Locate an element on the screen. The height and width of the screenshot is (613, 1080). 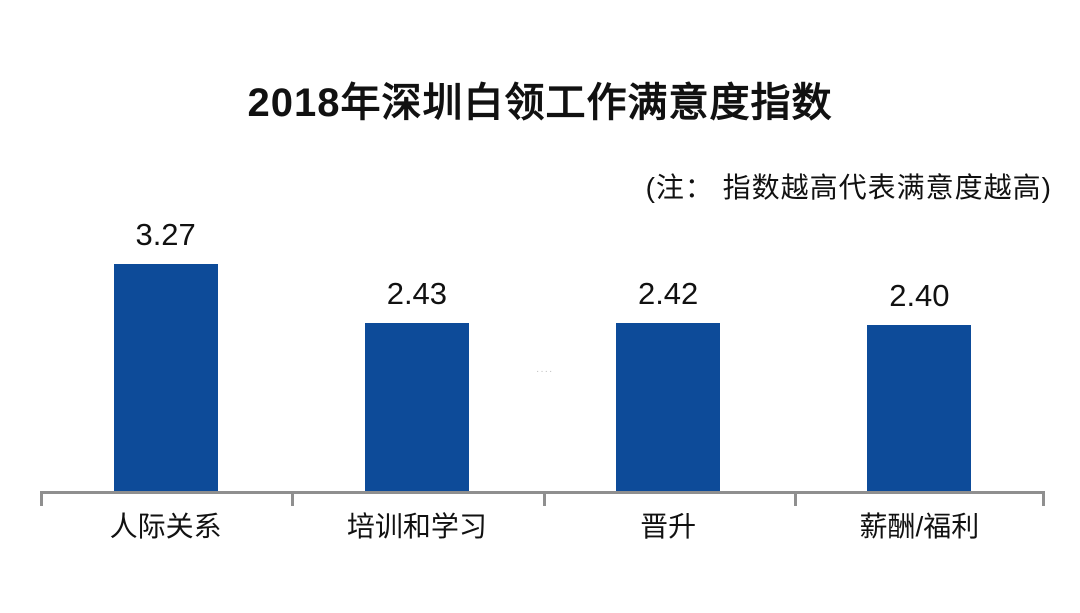
category-label: 薪酬/福利 is located at coordinates (919, 526).